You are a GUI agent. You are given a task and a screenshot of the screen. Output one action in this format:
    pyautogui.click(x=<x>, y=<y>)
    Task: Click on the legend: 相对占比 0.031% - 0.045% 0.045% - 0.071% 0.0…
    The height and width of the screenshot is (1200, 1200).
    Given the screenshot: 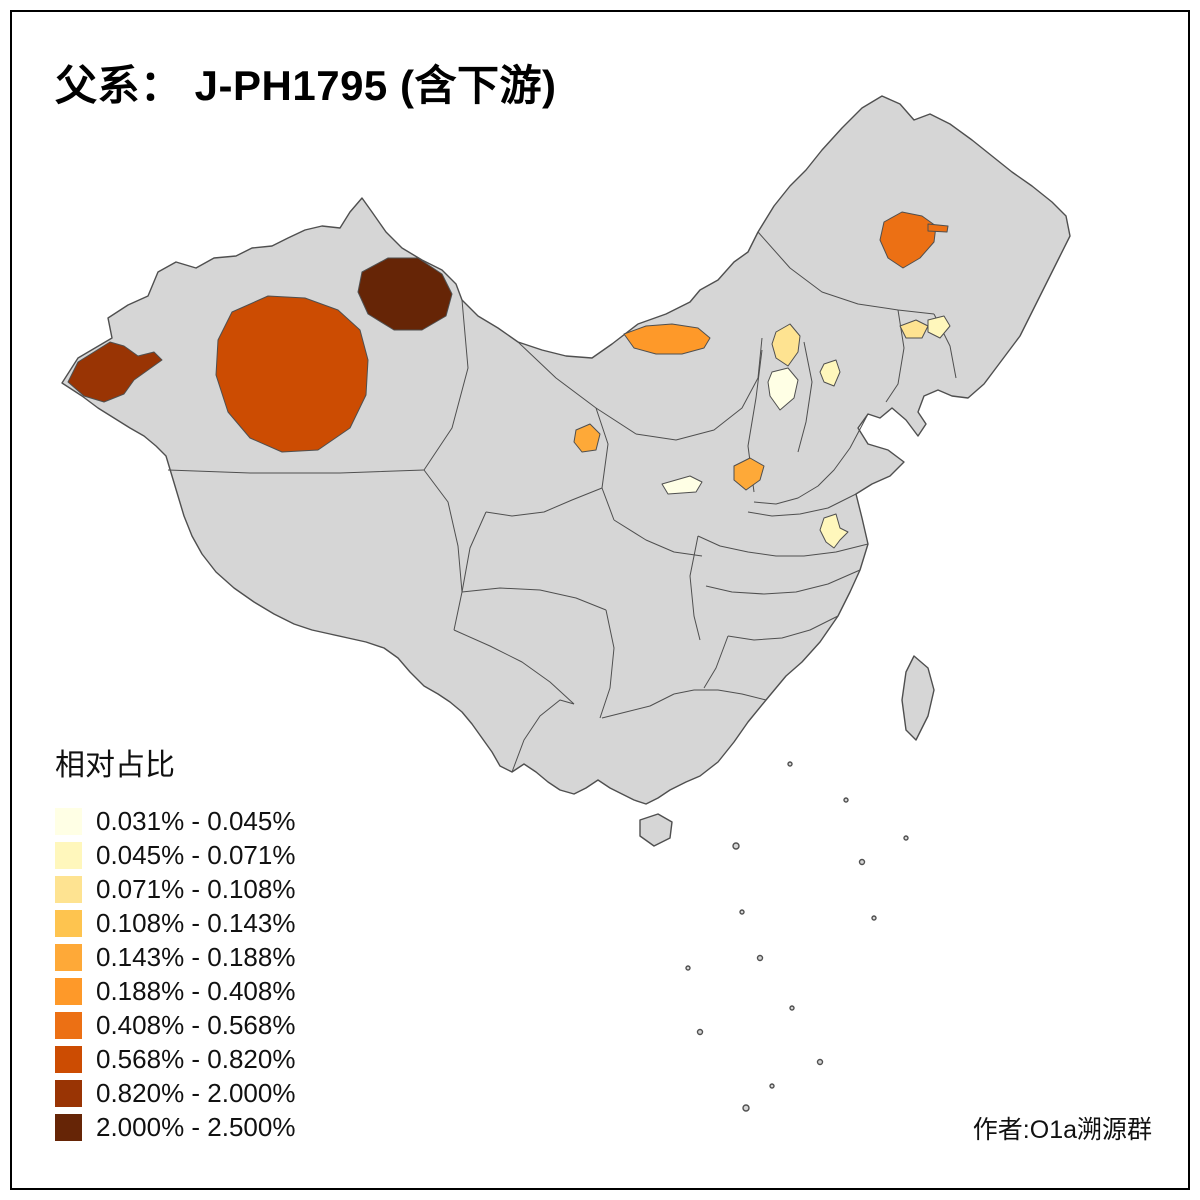 What is the action you would take?
    pyautogui.click(x=175, y=942)
    